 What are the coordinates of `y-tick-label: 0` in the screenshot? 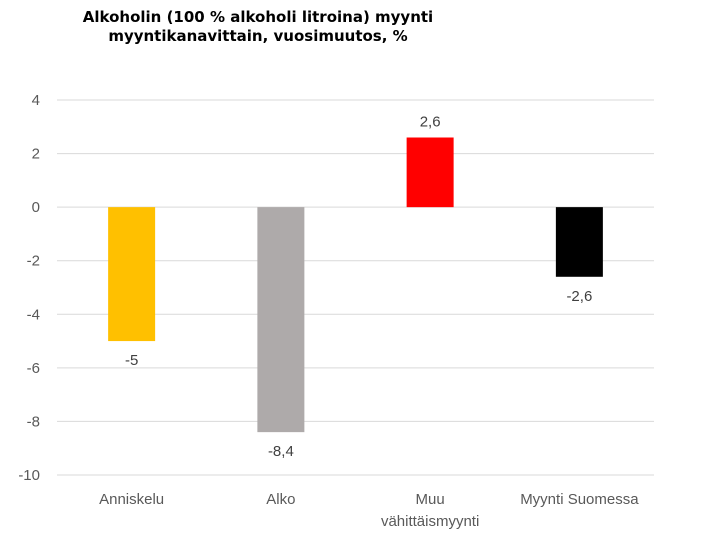 It's located at (36, 207).